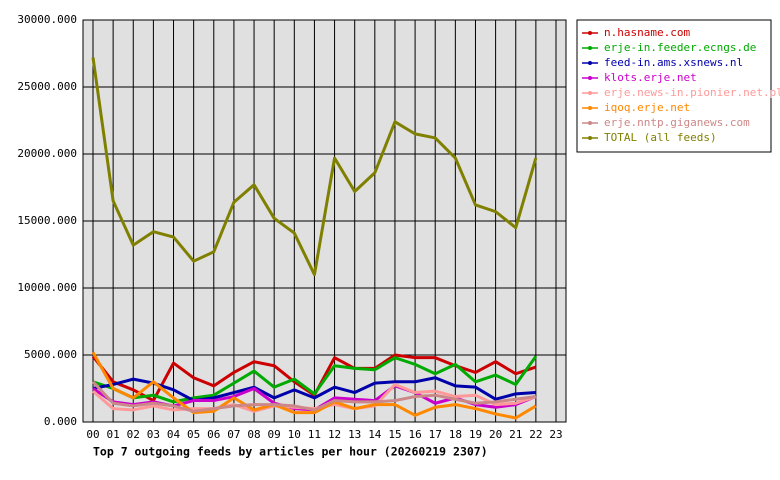 The width and height of the screenshot is (780, 480). Describe the element at coordinates (233, 434) in the screenshot. I see `x-tick-label: 07` at that location.